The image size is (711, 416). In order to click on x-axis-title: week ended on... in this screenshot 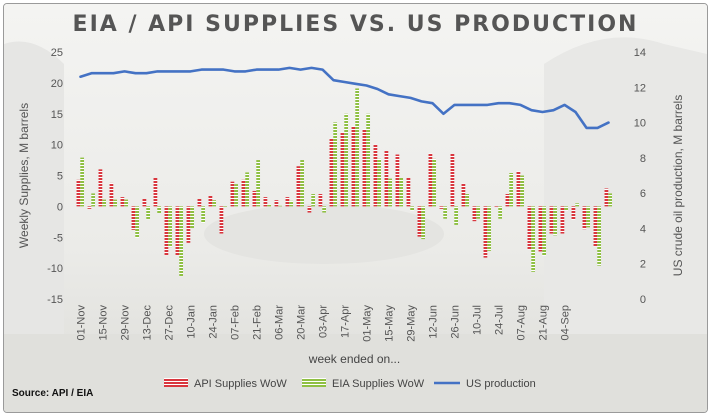, I will do `click(354, 359)`.